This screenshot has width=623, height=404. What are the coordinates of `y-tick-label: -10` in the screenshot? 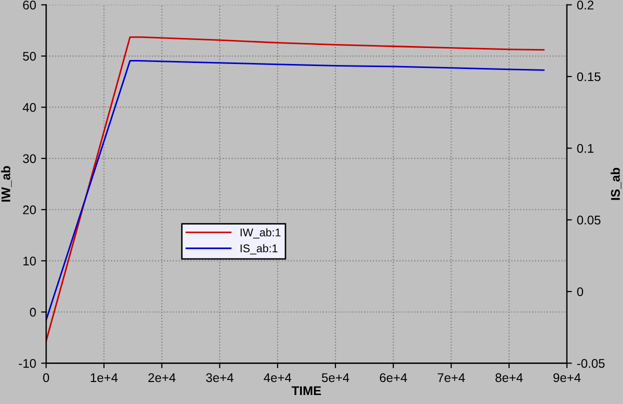 It's located at (27, 363).